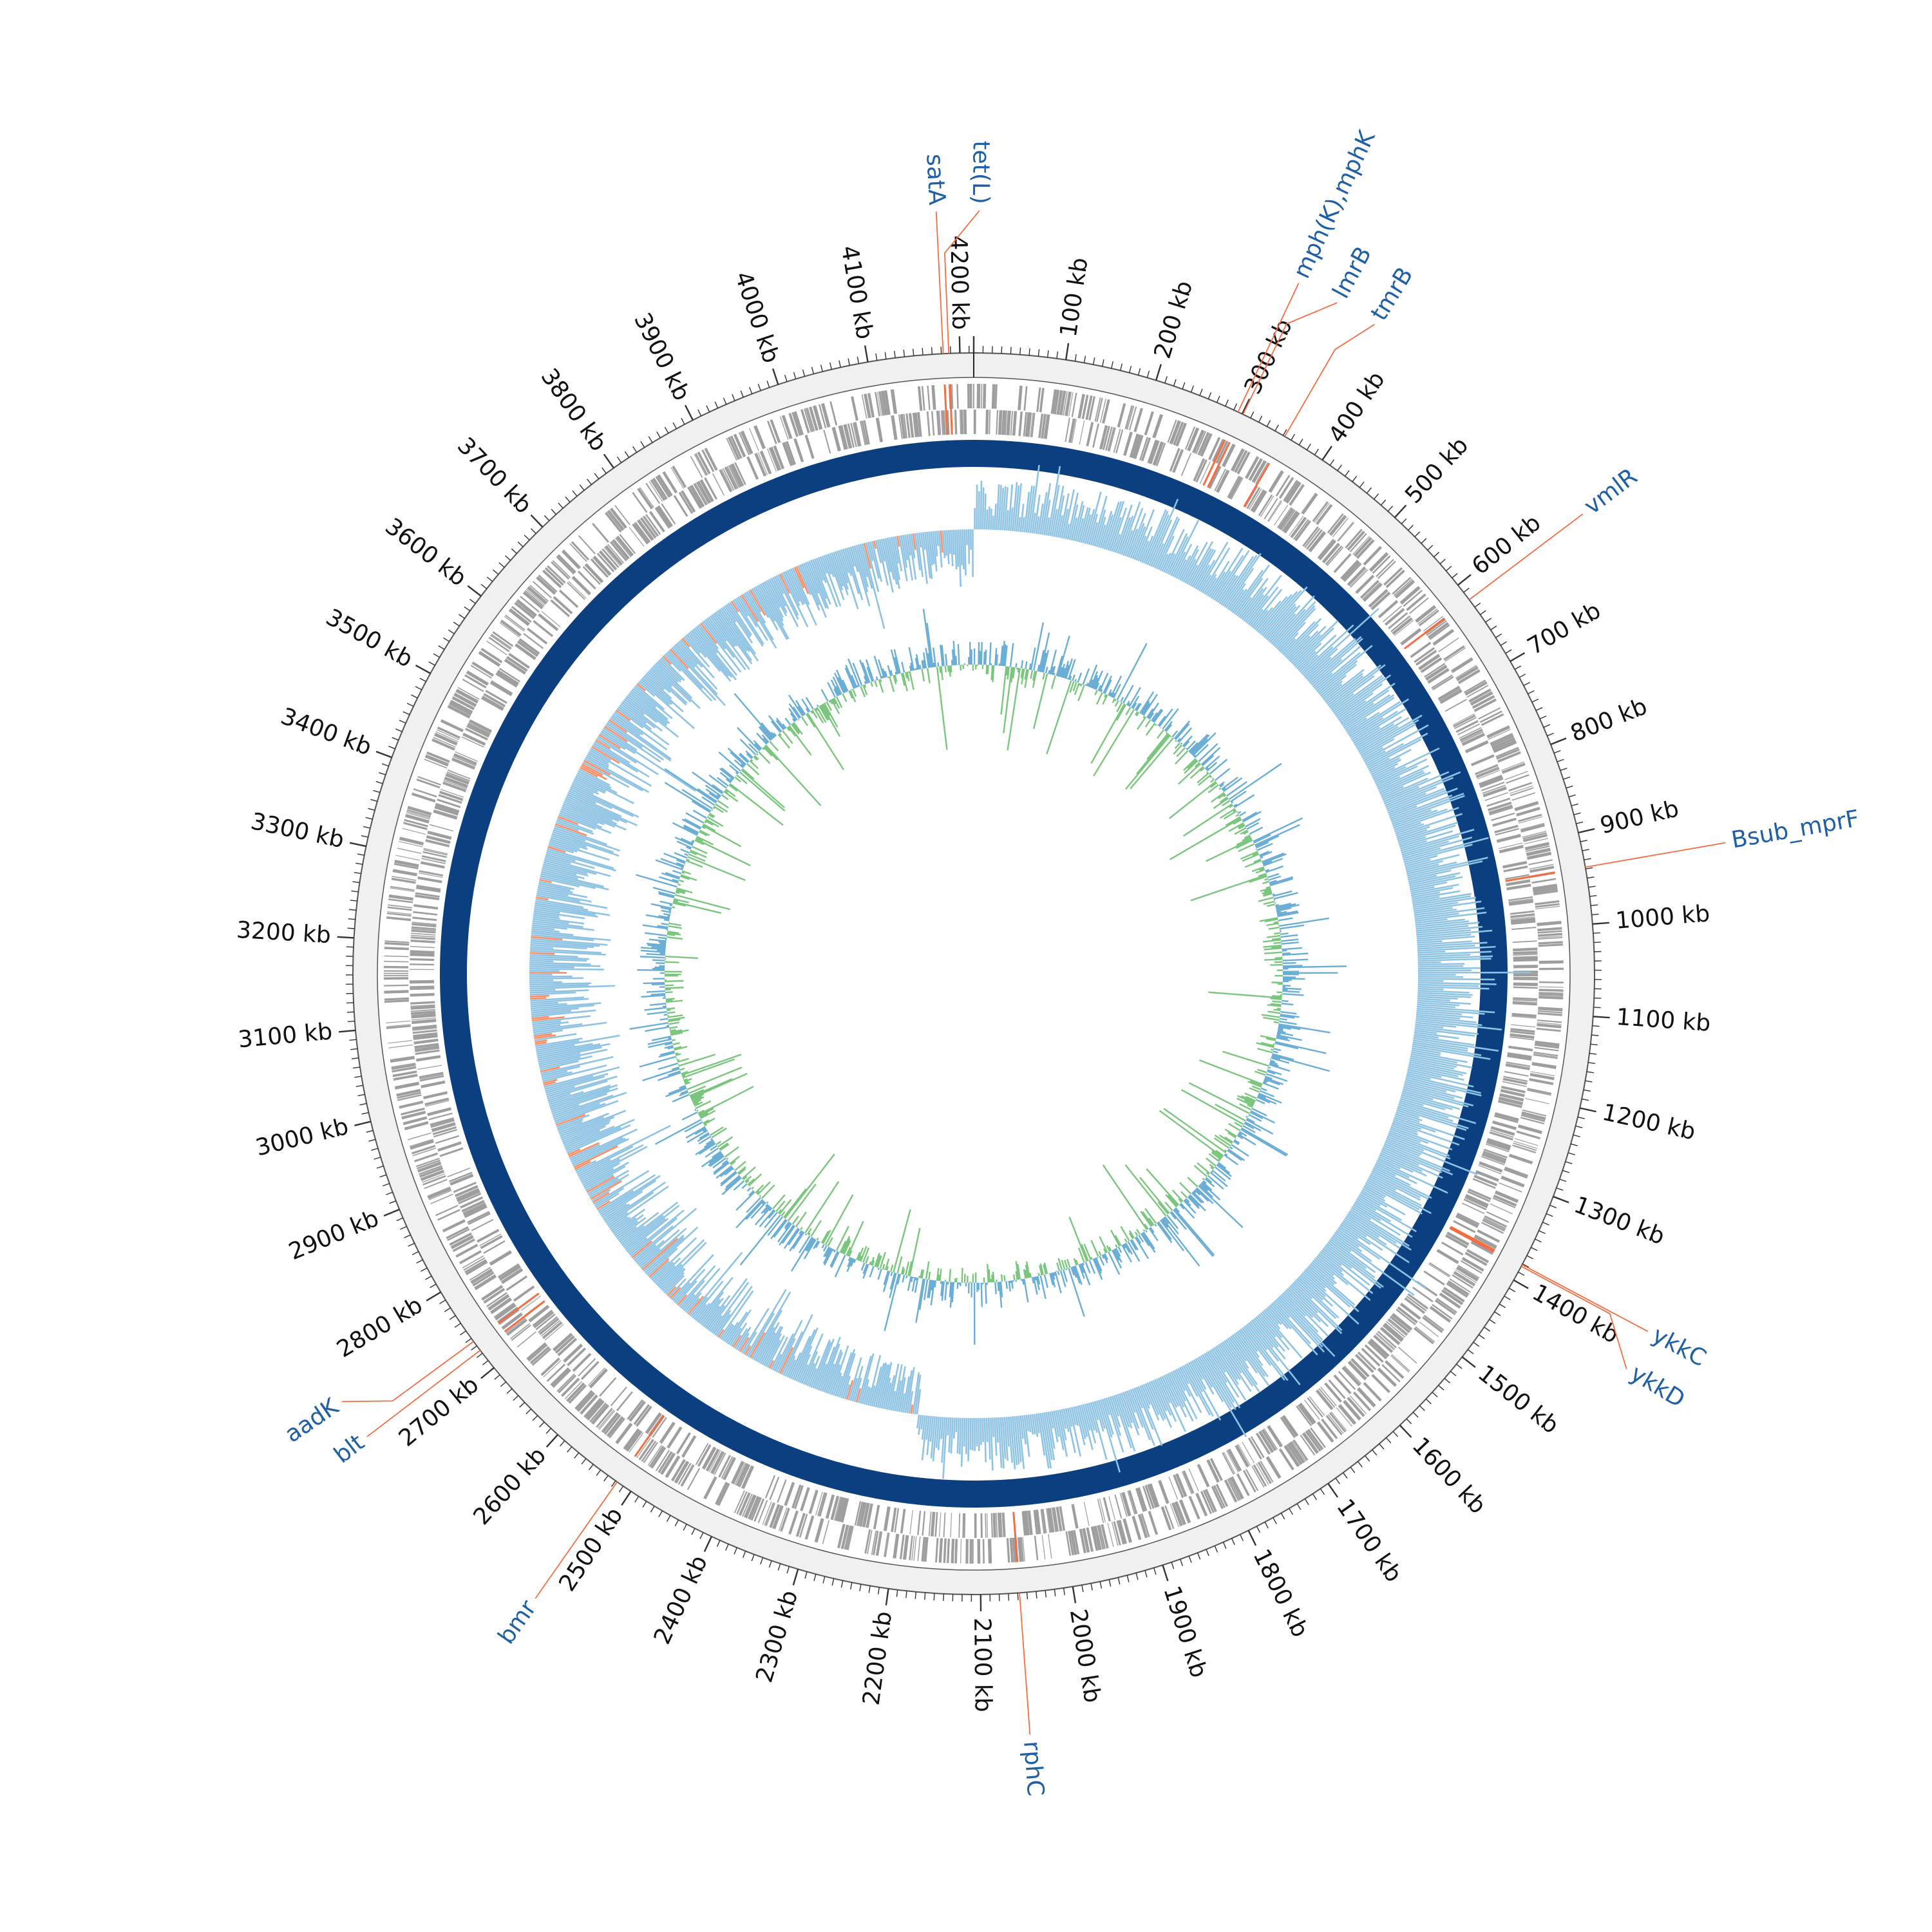 The image size is (1932, 1932). What do you see at coordinates (407, 1372) in the screenshot?
I see `annotation-callout-line` at bounding box center [407, 1372].